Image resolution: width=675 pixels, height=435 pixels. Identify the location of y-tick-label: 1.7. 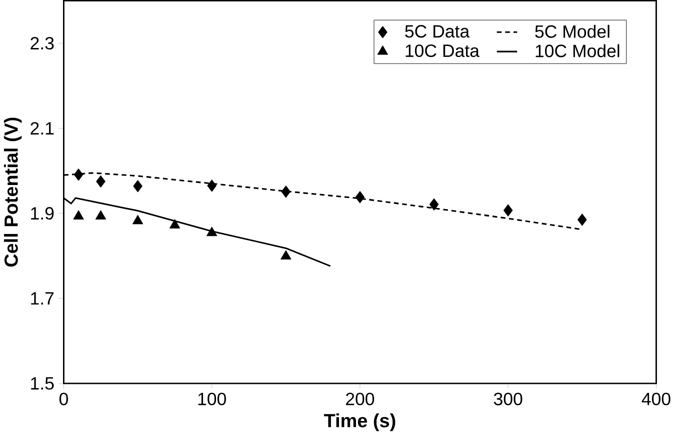
(42, 298).